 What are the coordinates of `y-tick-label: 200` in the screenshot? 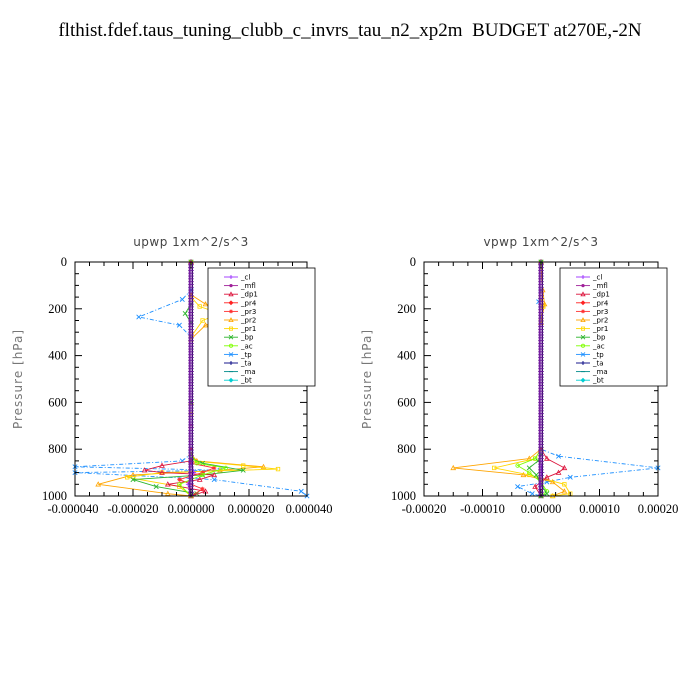 It's located at (406, 309).